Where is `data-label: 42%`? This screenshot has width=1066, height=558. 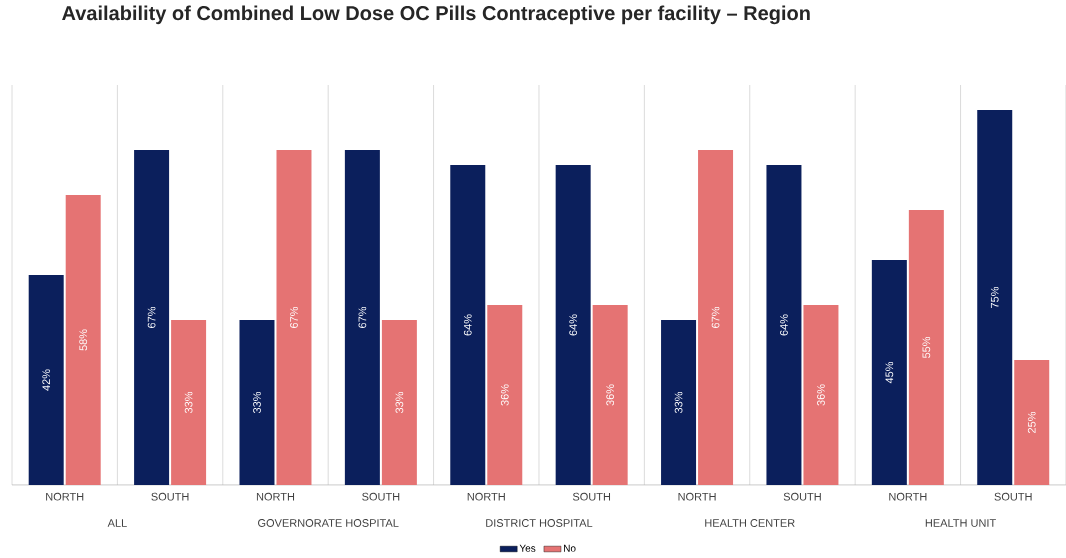
data-label: 42% is located at coordinates (46, 380).